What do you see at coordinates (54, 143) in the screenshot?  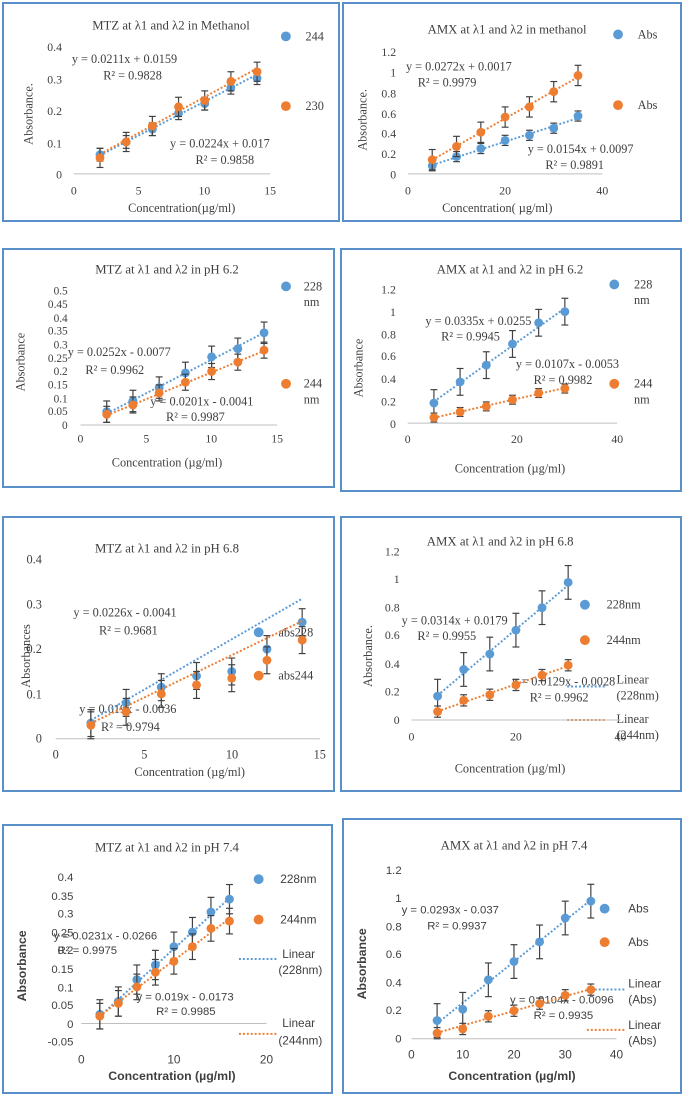 I see `y-tick-label: 0.1` at bounding box center [54, 143].